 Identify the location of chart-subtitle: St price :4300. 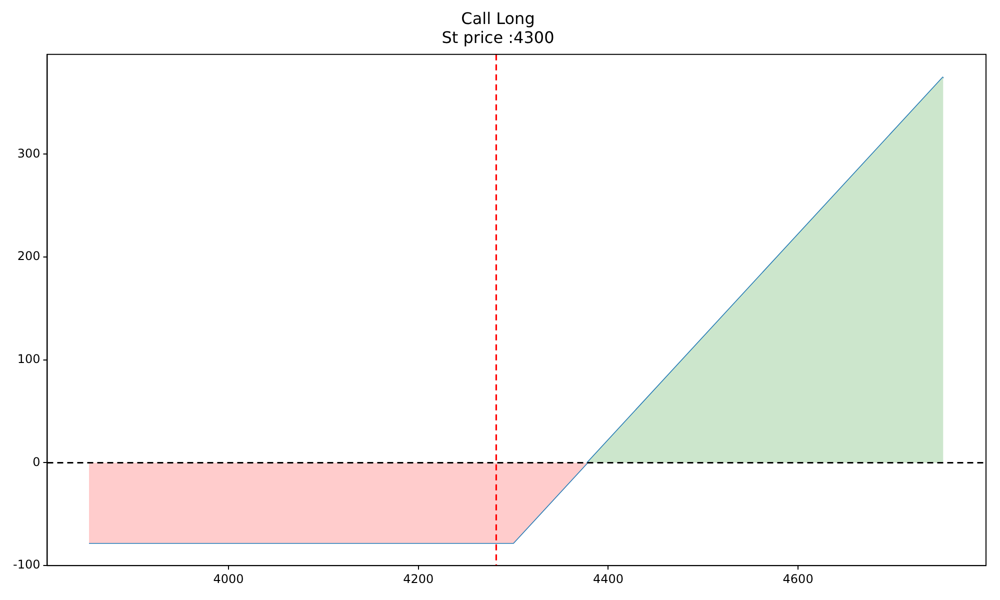
(498, 37).